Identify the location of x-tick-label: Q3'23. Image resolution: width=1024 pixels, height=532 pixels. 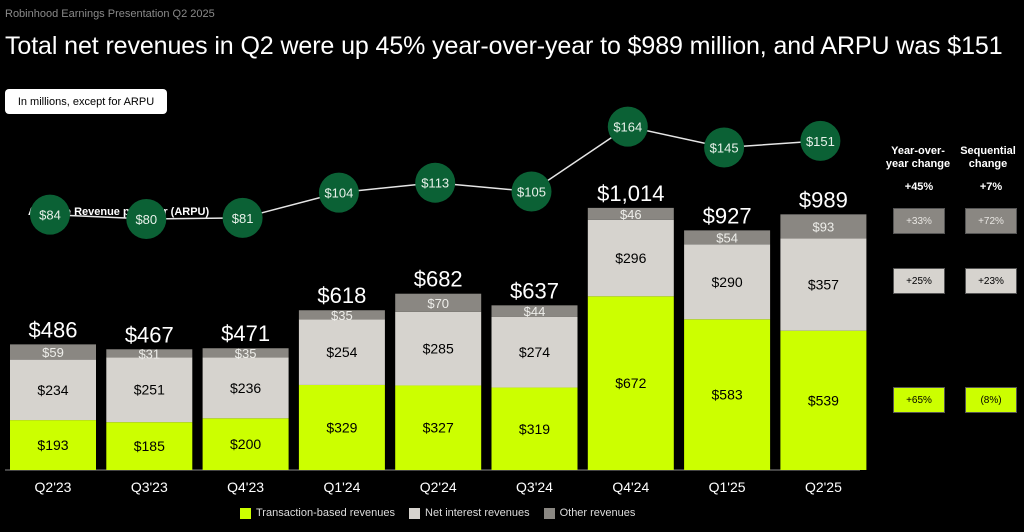
(149, 487).